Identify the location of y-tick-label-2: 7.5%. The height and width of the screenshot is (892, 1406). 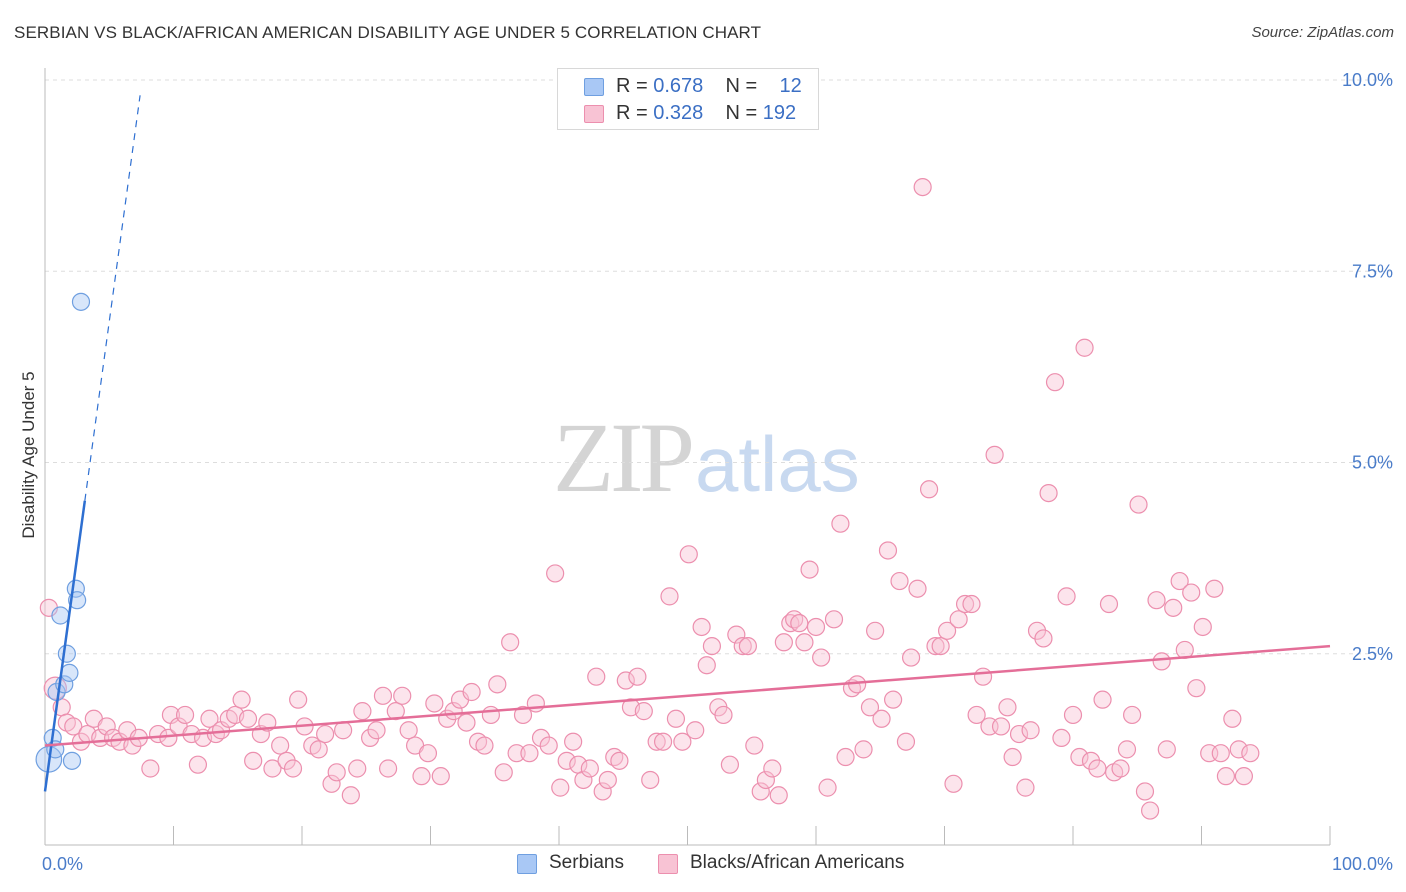
(1372, 271).